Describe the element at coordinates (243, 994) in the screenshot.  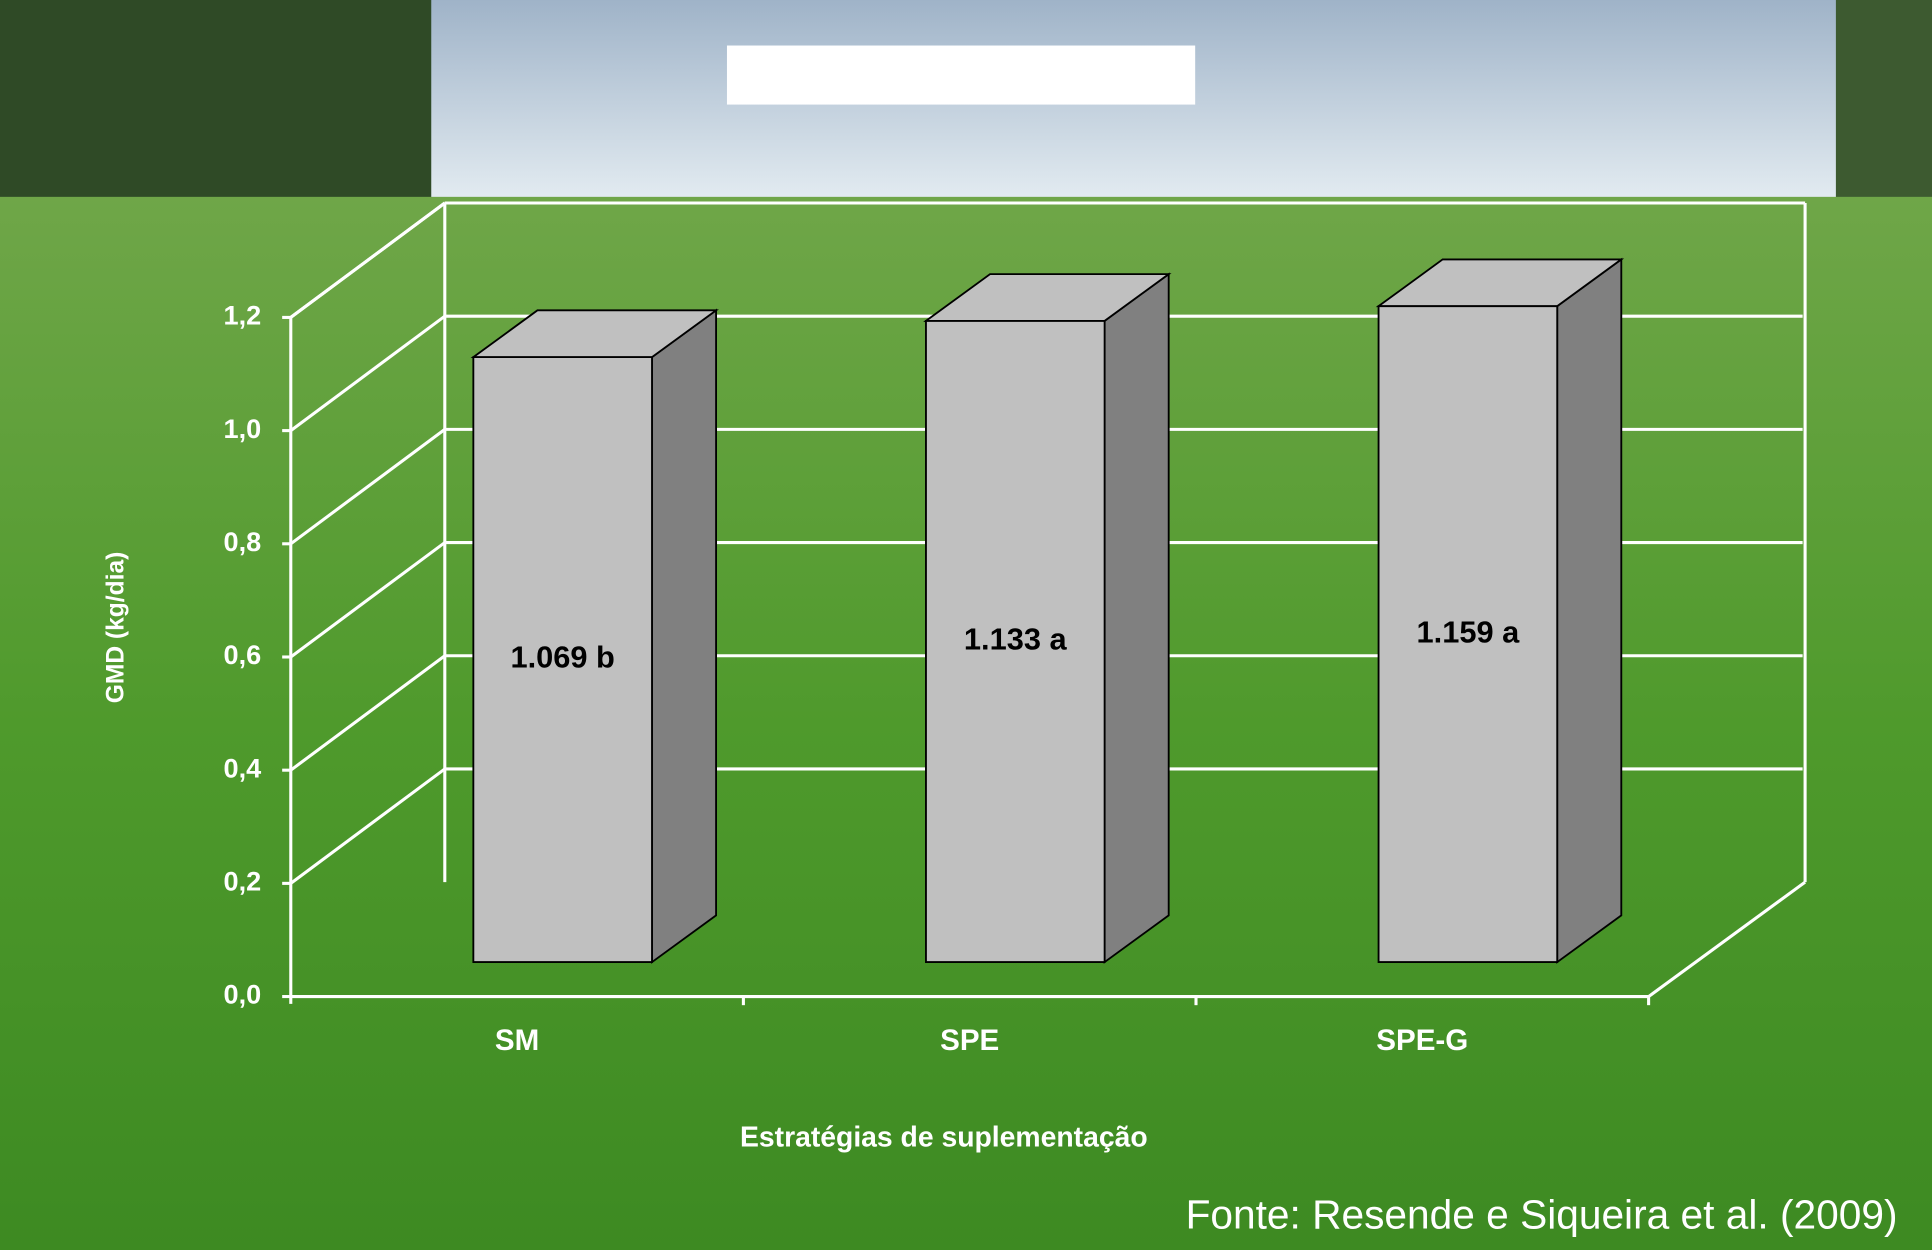
I see `y-tick-label: 0,0` at that location.